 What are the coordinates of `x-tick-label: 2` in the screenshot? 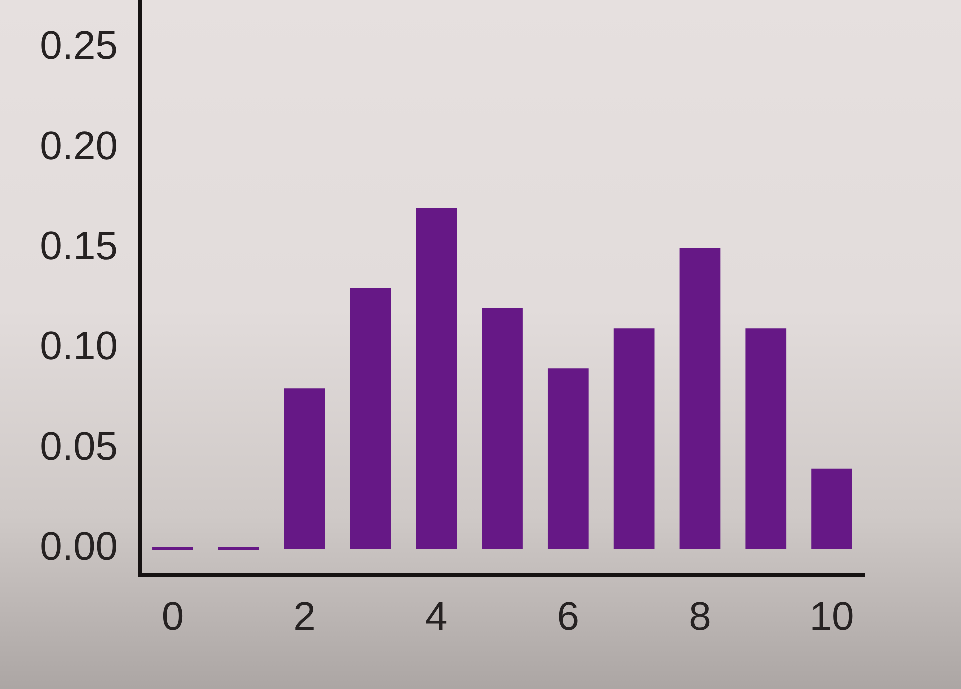 It's located at (305, 617).